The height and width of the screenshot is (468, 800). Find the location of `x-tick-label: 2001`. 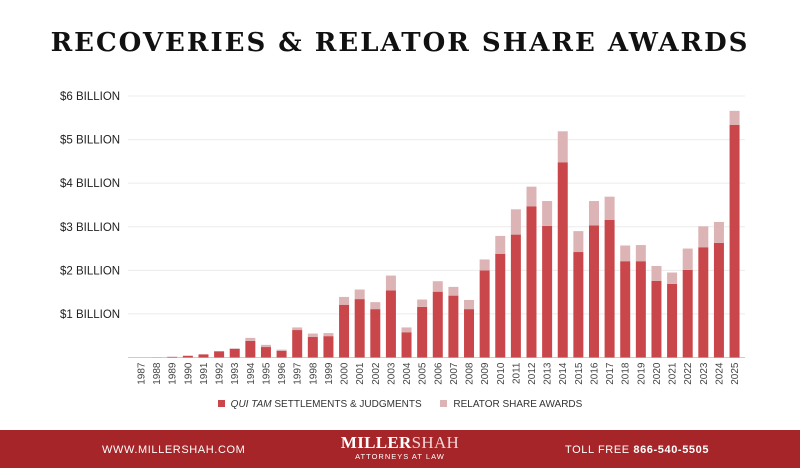

x-tick-label: 2001 is located at coordinates (360, 373).